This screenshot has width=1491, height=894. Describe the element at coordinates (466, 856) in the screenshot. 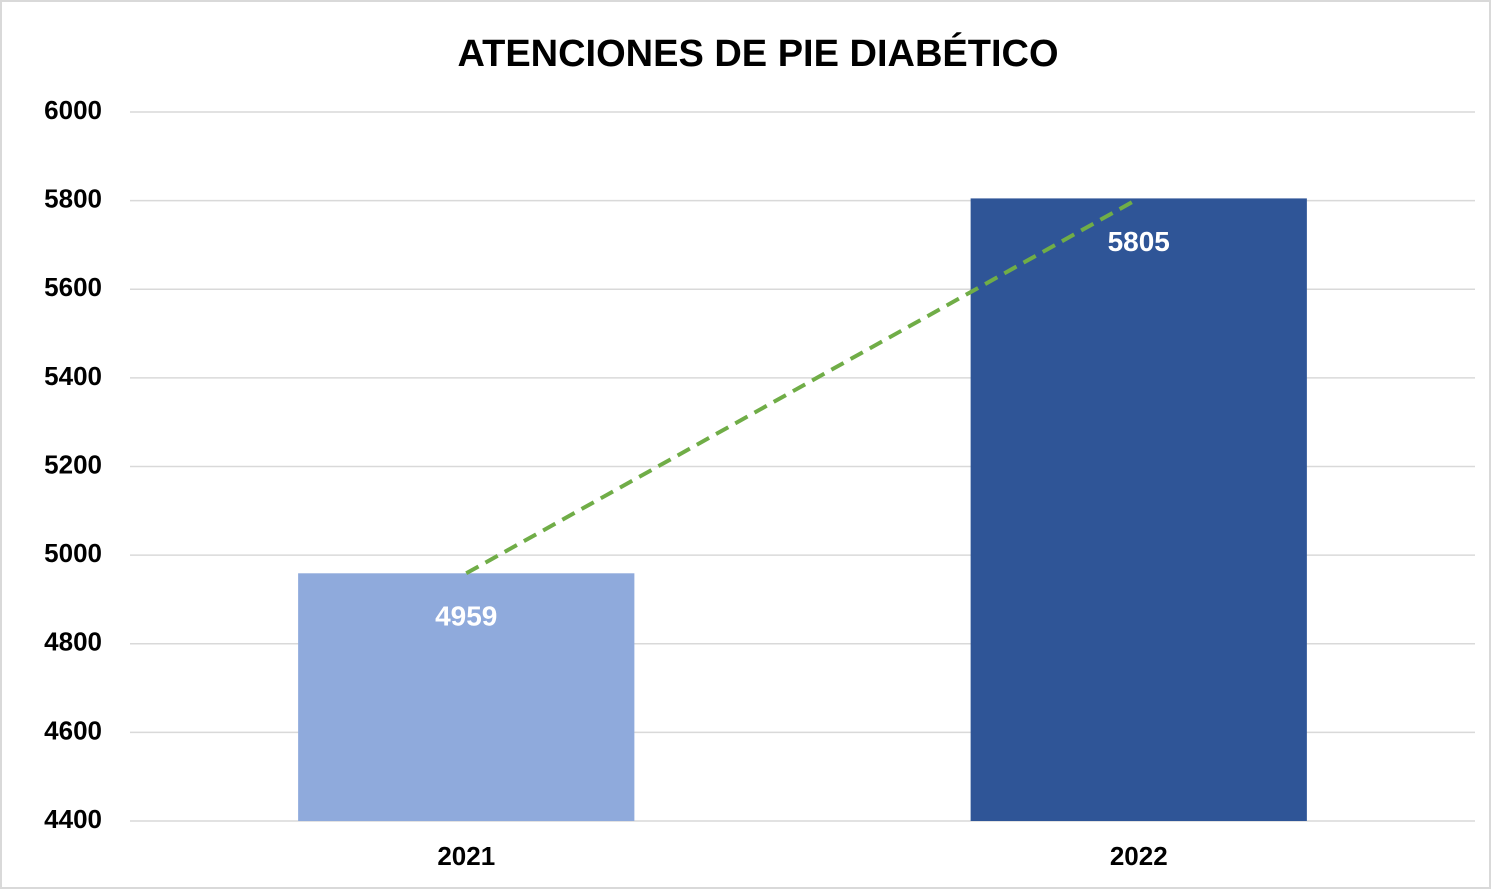

I see `x-tick-label: 2021` at that location.